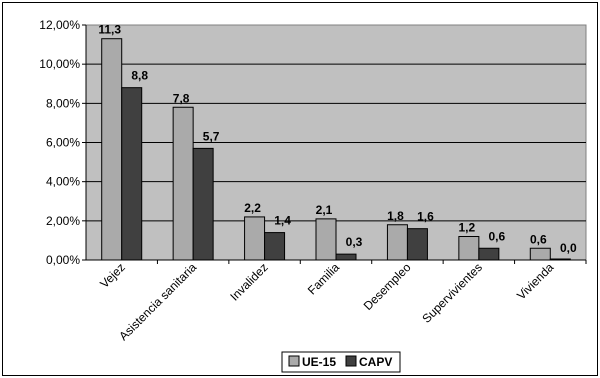  I want to click on legend-label-ue15: UE-15, so click(319, 362).